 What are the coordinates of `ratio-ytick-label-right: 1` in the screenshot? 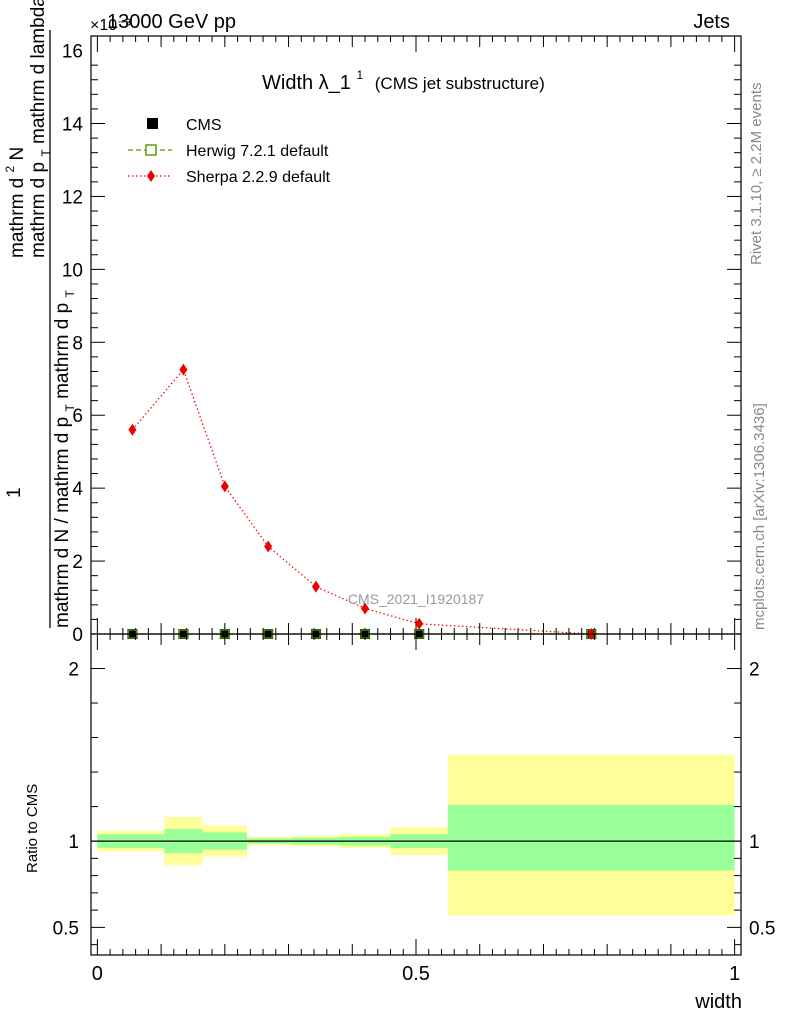 It's located at (754, 842).